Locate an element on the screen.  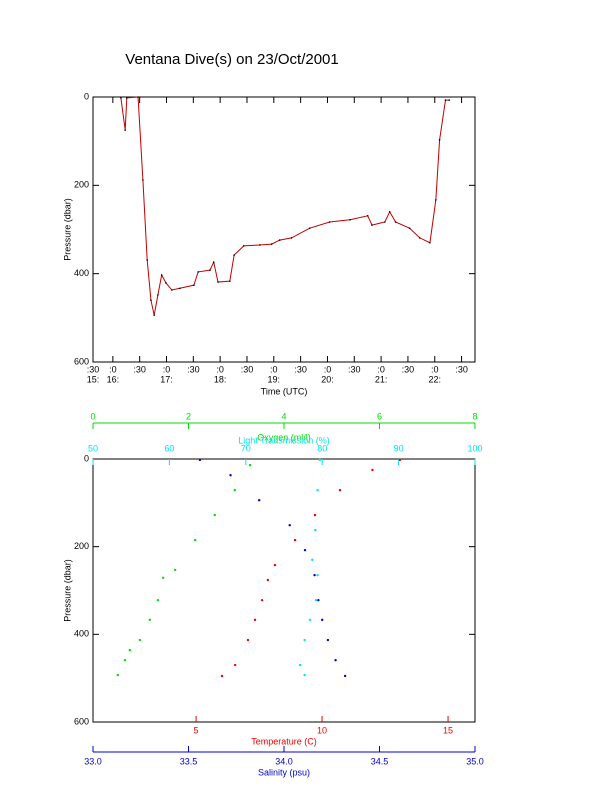
x-tick-hour: 16: is located at coordinates (113, 379).